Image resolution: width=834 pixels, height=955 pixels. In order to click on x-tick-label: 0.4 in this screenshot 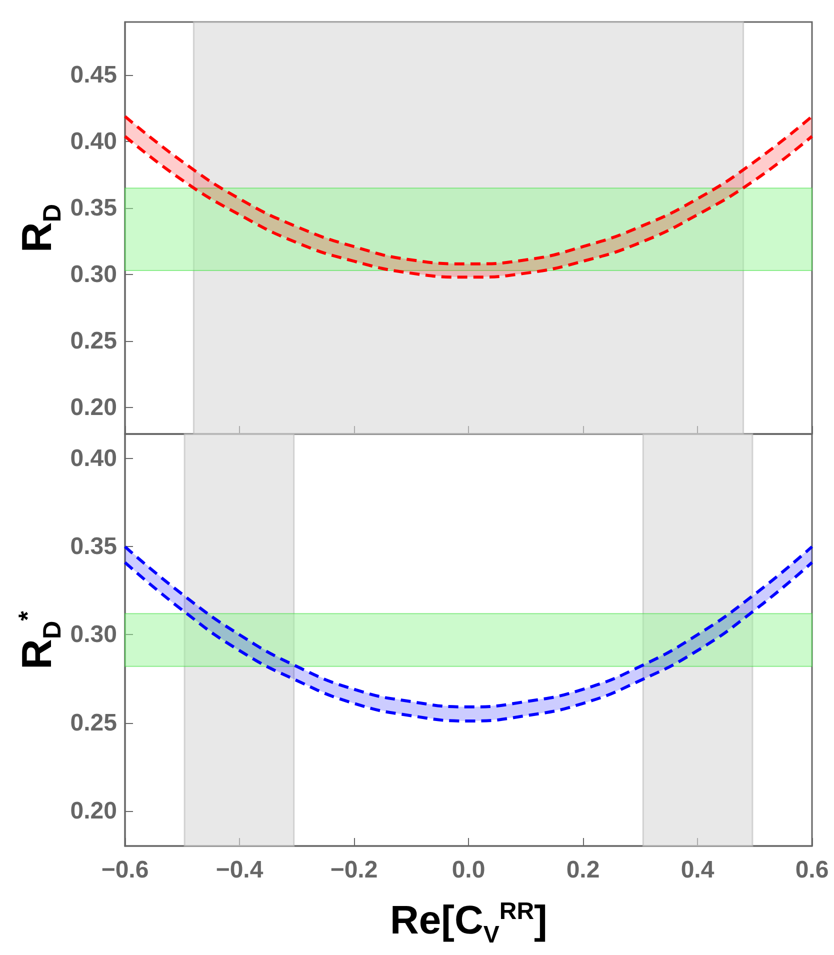, I will do `click(697, 870)`.